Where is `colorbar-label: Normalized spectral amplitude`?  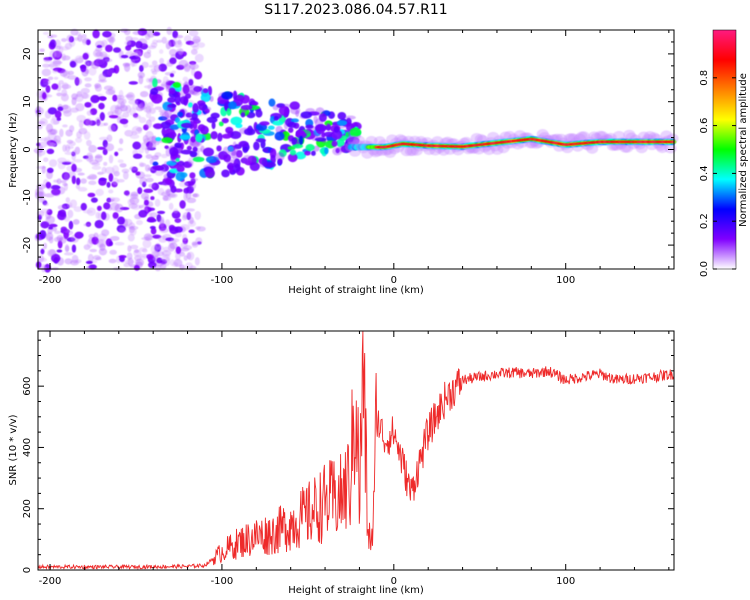 colorbar-label: Normalized spectral amplitude is located at coordinates (743, 150).